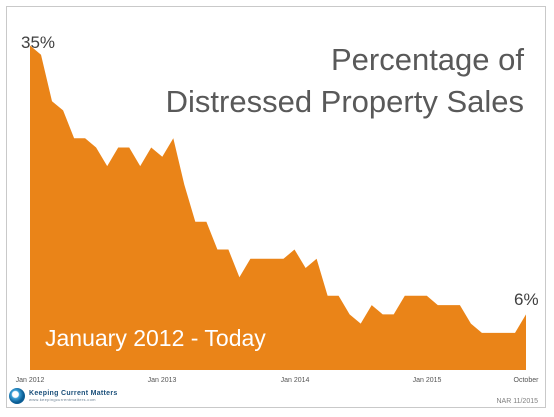 The image size is (554, 417). Describe the element at coordinates (38, 42) in the screenshot. I see `start-value-label: 35%` at that location.